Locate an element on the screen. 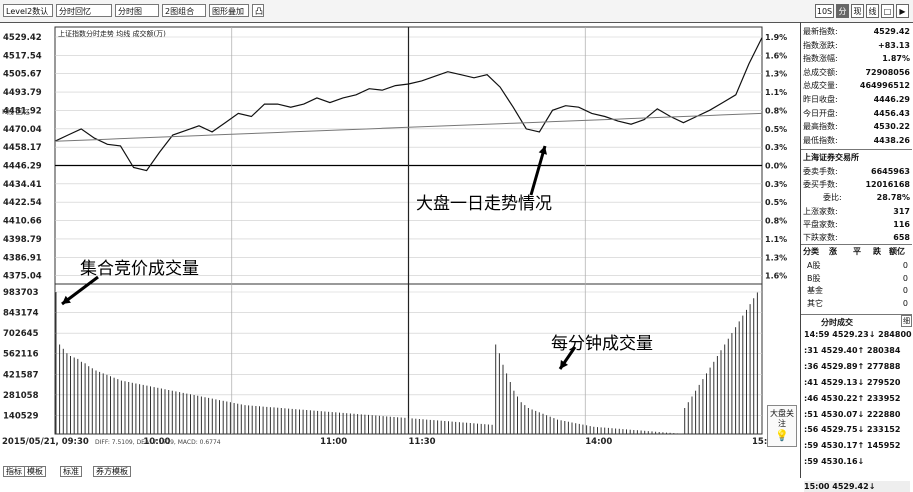 The height and width of the screenshot is (492, 913). tab-broker-template: 券方模板 is located at coordinates (112, 471).